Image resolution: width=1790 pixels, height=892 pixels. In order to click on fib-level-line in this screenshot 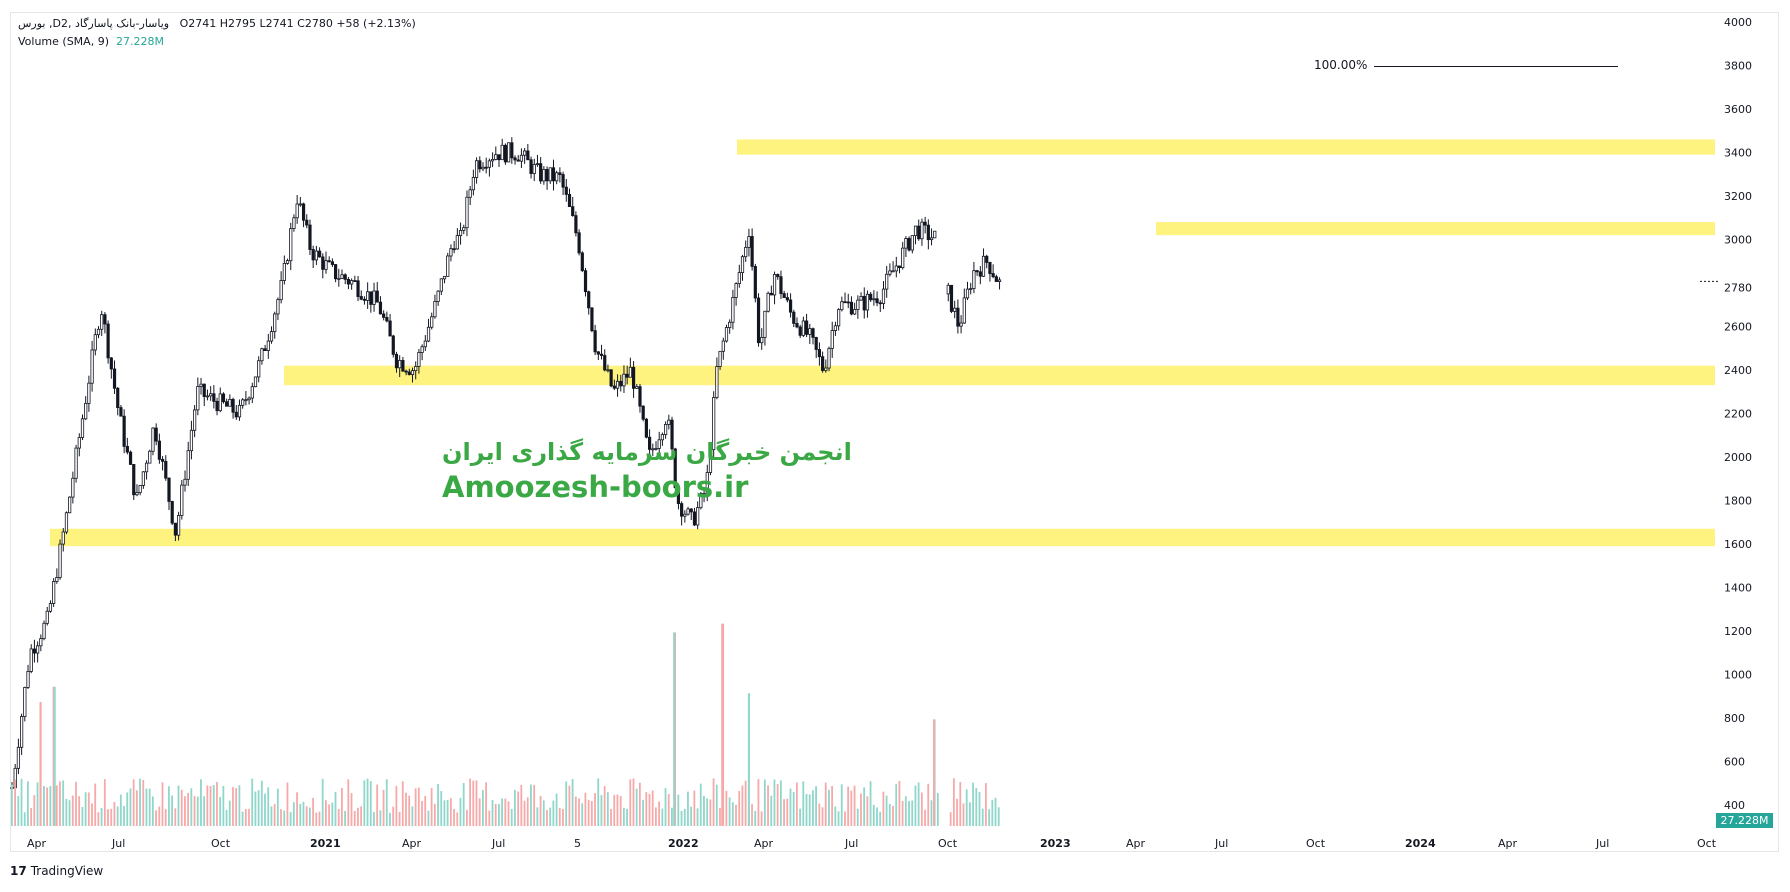, I will do `click(1496, 66)`.